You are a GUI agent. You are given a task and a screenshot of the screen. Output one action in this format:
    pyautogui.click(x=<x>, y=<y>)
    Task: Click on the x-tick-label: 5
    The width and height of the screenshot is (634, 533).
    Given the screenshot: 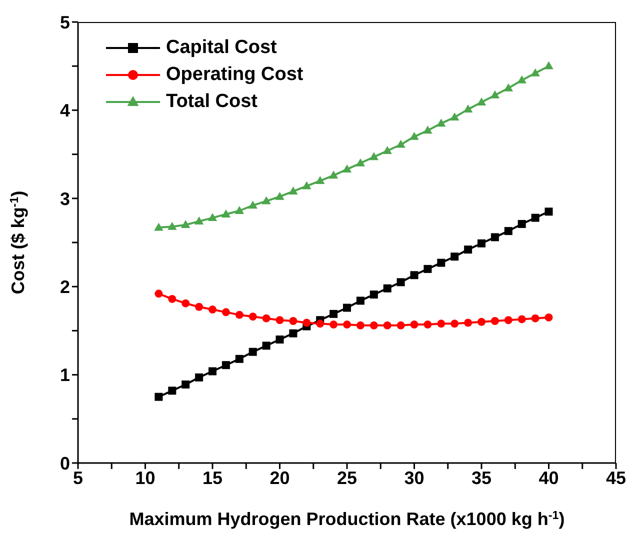 What is the action you would take?
    pyautogui.click(x=78, y=478)
    